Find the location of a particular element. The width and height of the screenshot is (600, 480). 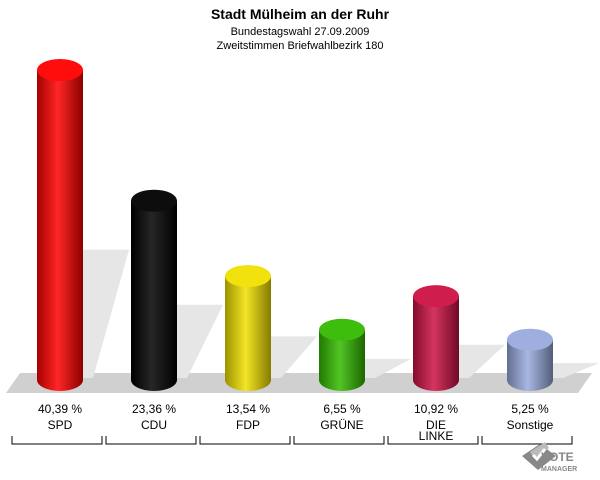

category-label-gr-ne: GRÜNE is located at coordinates (341, 425).